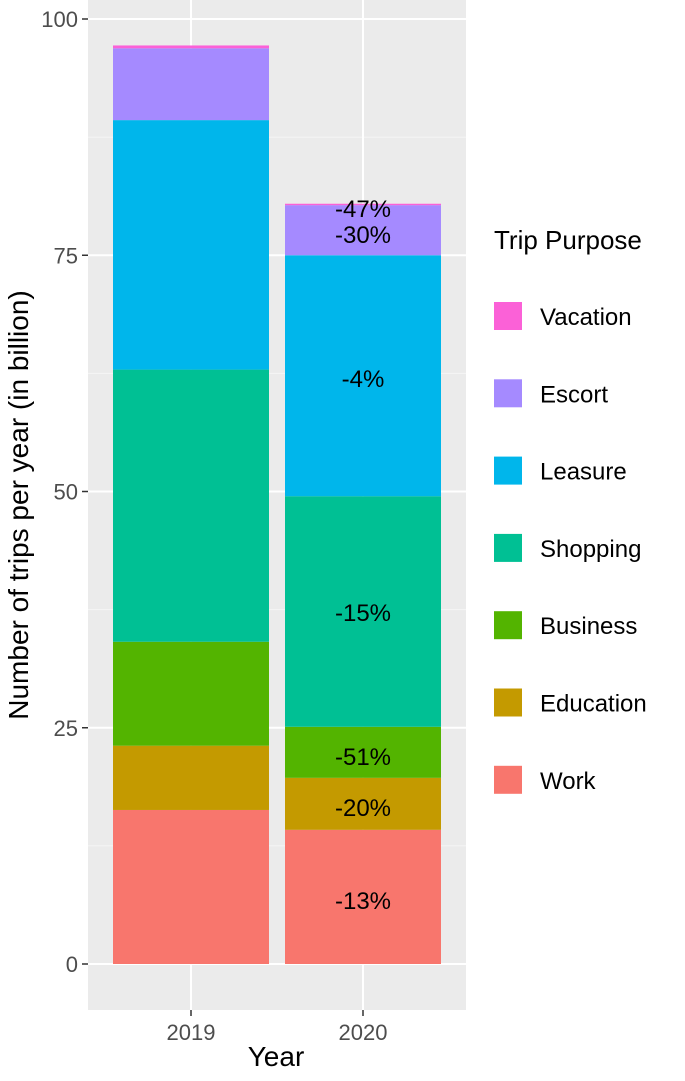 The image size is (685, 1081). Describe the element at coordinates (363, 235) in the screenshot. I see `data-label-escort: -30%` at that location.